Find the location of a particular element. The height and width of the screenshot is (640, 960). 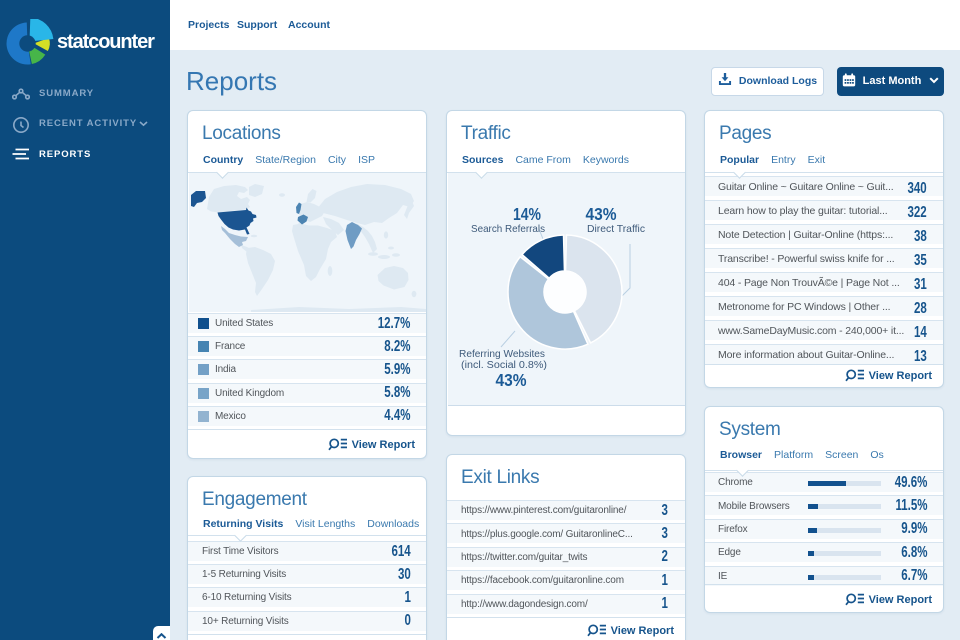

svg-text: Referring Websites is located at coordinates (502, 354).